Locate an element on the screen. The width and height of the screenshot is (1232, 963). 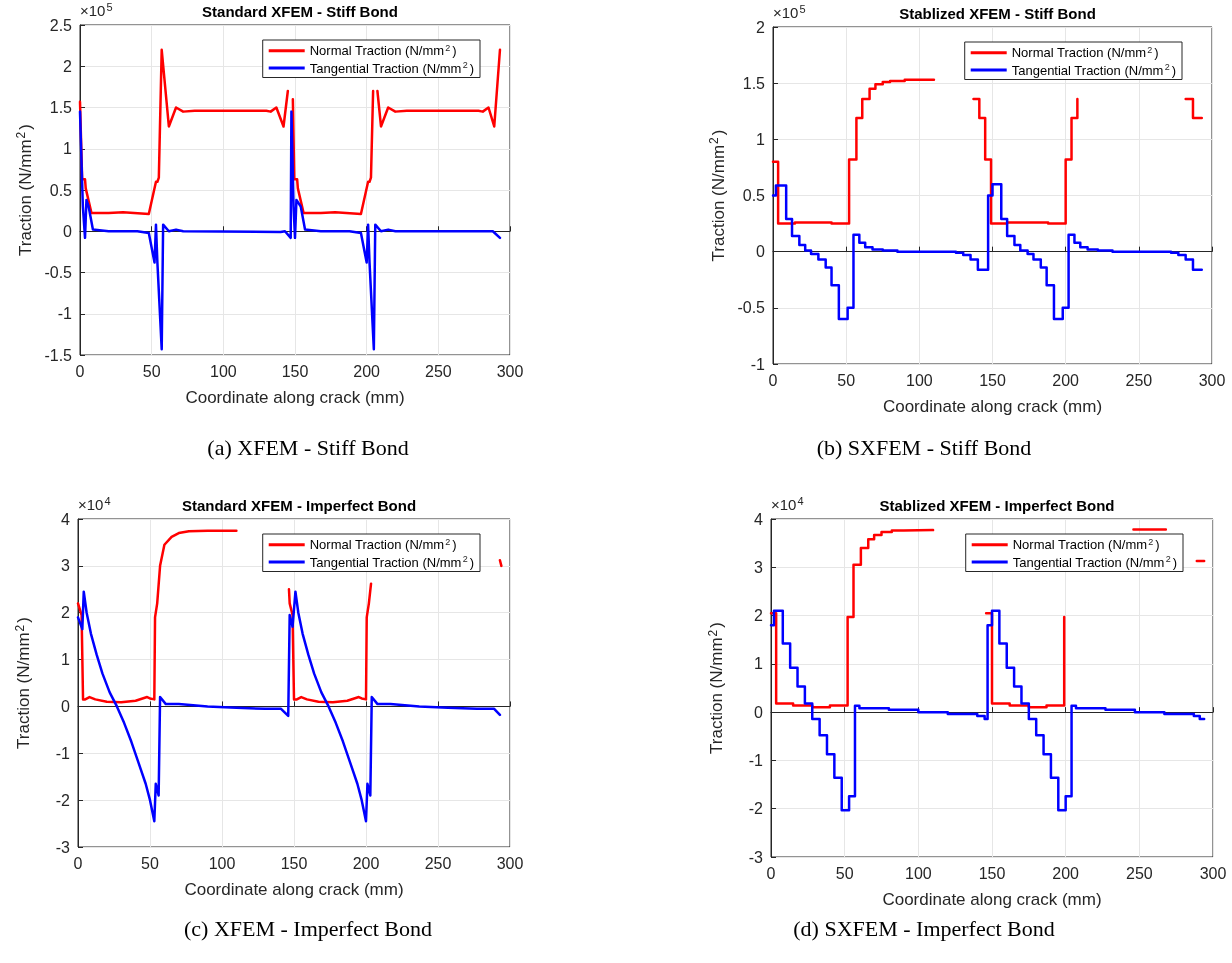
chart-title: Stablized XFEM - Imperfect Bond is located at coordinates (997, 505).